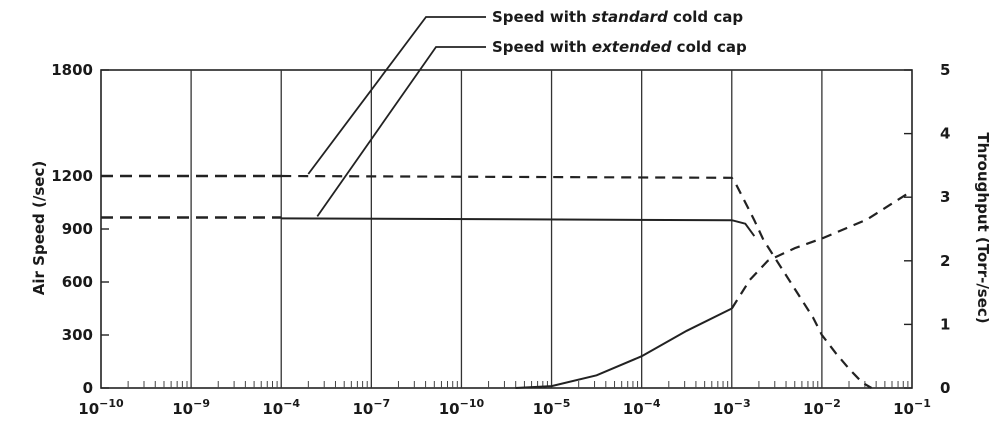 This screenshot has width=989, height=428. What do you see at coordinates (822, 407) in the screenshot?
I see `x-tick-label-8: 10⁻²` at bounding box center [822, 407].